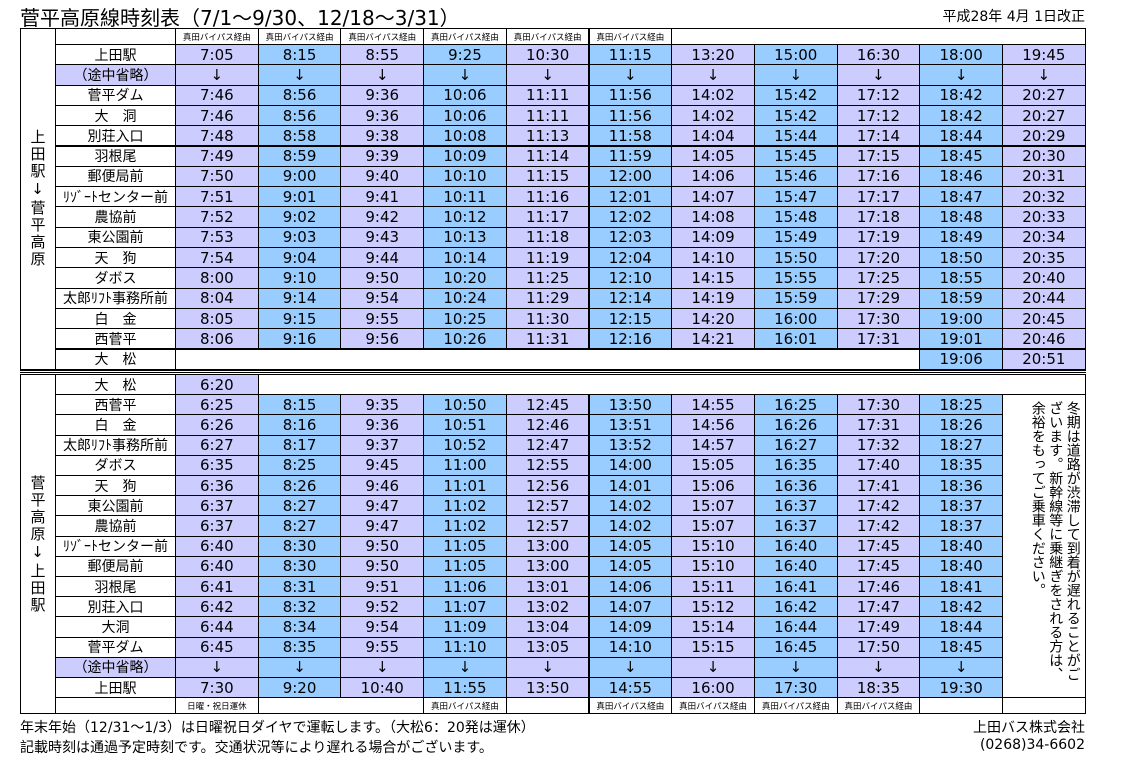 This screenshot has height=762, width=1121. I want to click on departure-time: 6:44, so click(217, 627).